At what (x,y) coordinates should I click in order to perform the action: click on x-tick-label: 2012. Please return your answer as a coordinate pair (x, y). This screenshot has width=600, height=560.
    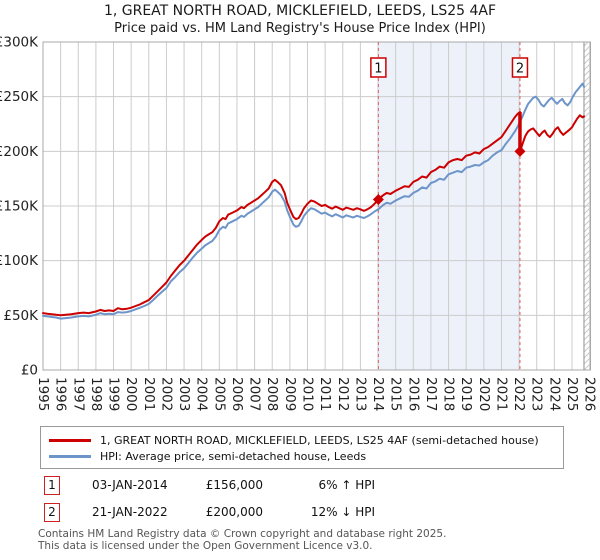
    Looking at the image, I should click on (343, 394).